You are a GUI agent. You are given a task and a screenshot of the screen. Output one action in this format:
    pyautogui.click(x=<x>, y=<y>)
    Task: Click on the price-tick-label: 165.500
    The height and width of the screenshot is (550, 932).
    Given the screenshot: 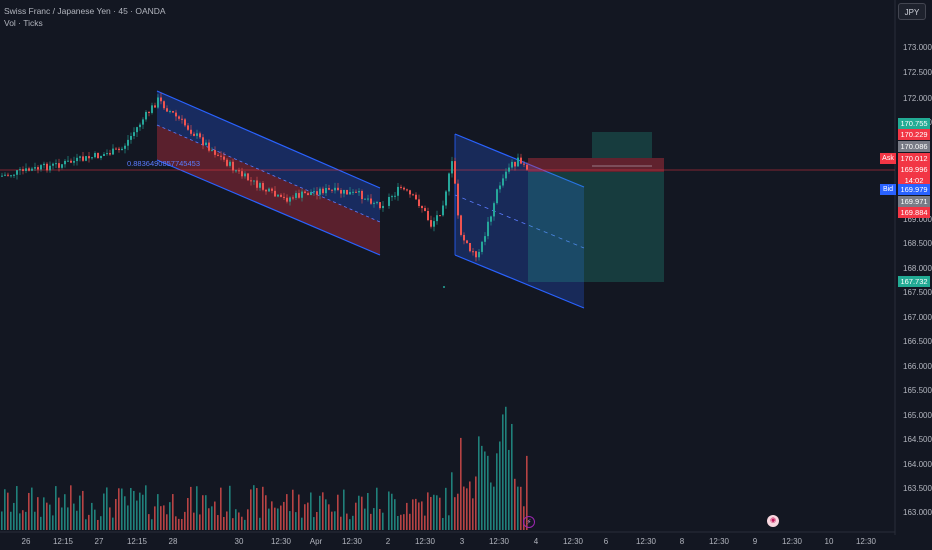 What is the action you would take?
    pyautogui.click(x=917, y=390)
    